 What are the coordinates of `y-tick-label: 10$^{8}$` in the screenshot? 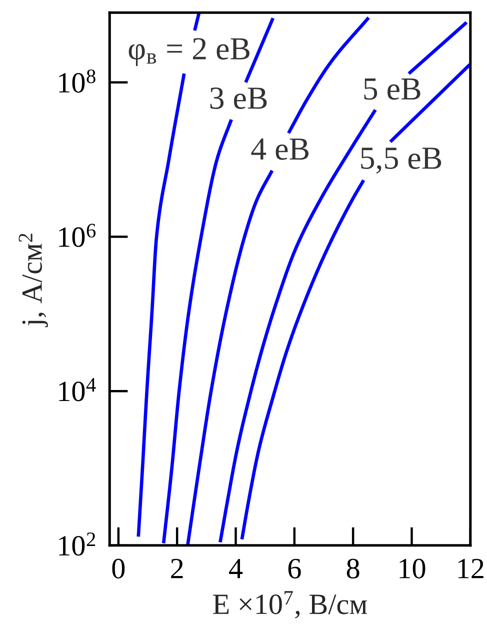 It's located at (77, 81).